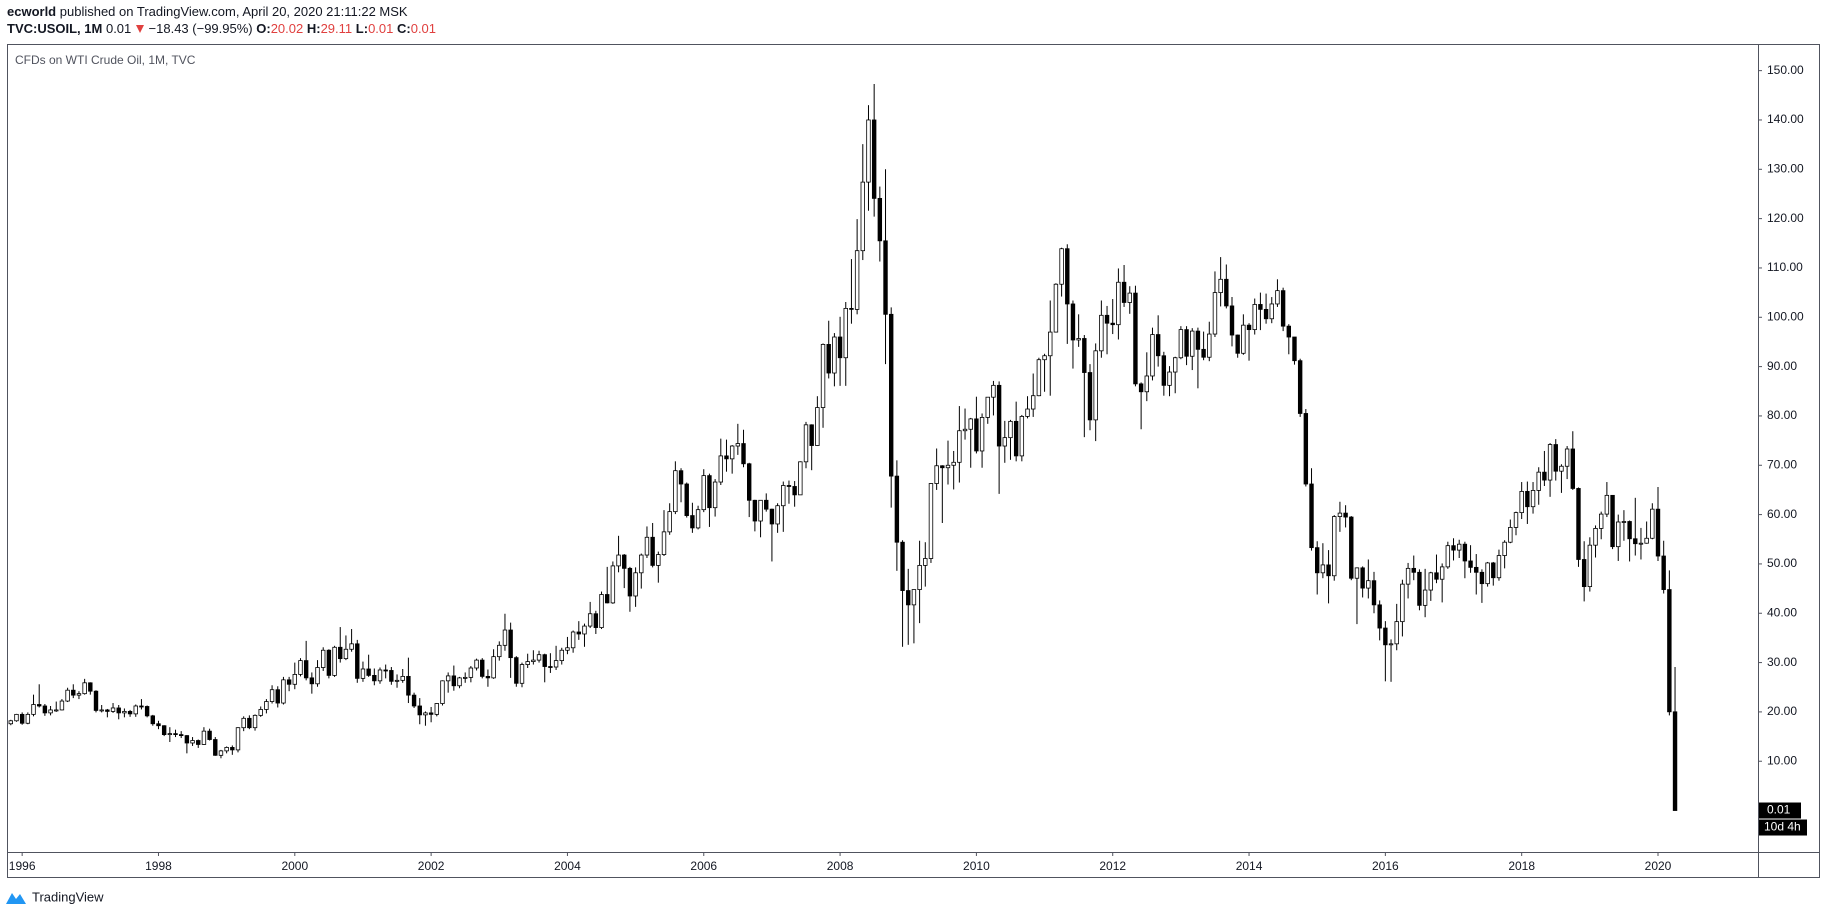 Image resolution: width=1828 pixels, height=916 pixels. I want to click on x-tick-label: 2006, so click(703, 866).